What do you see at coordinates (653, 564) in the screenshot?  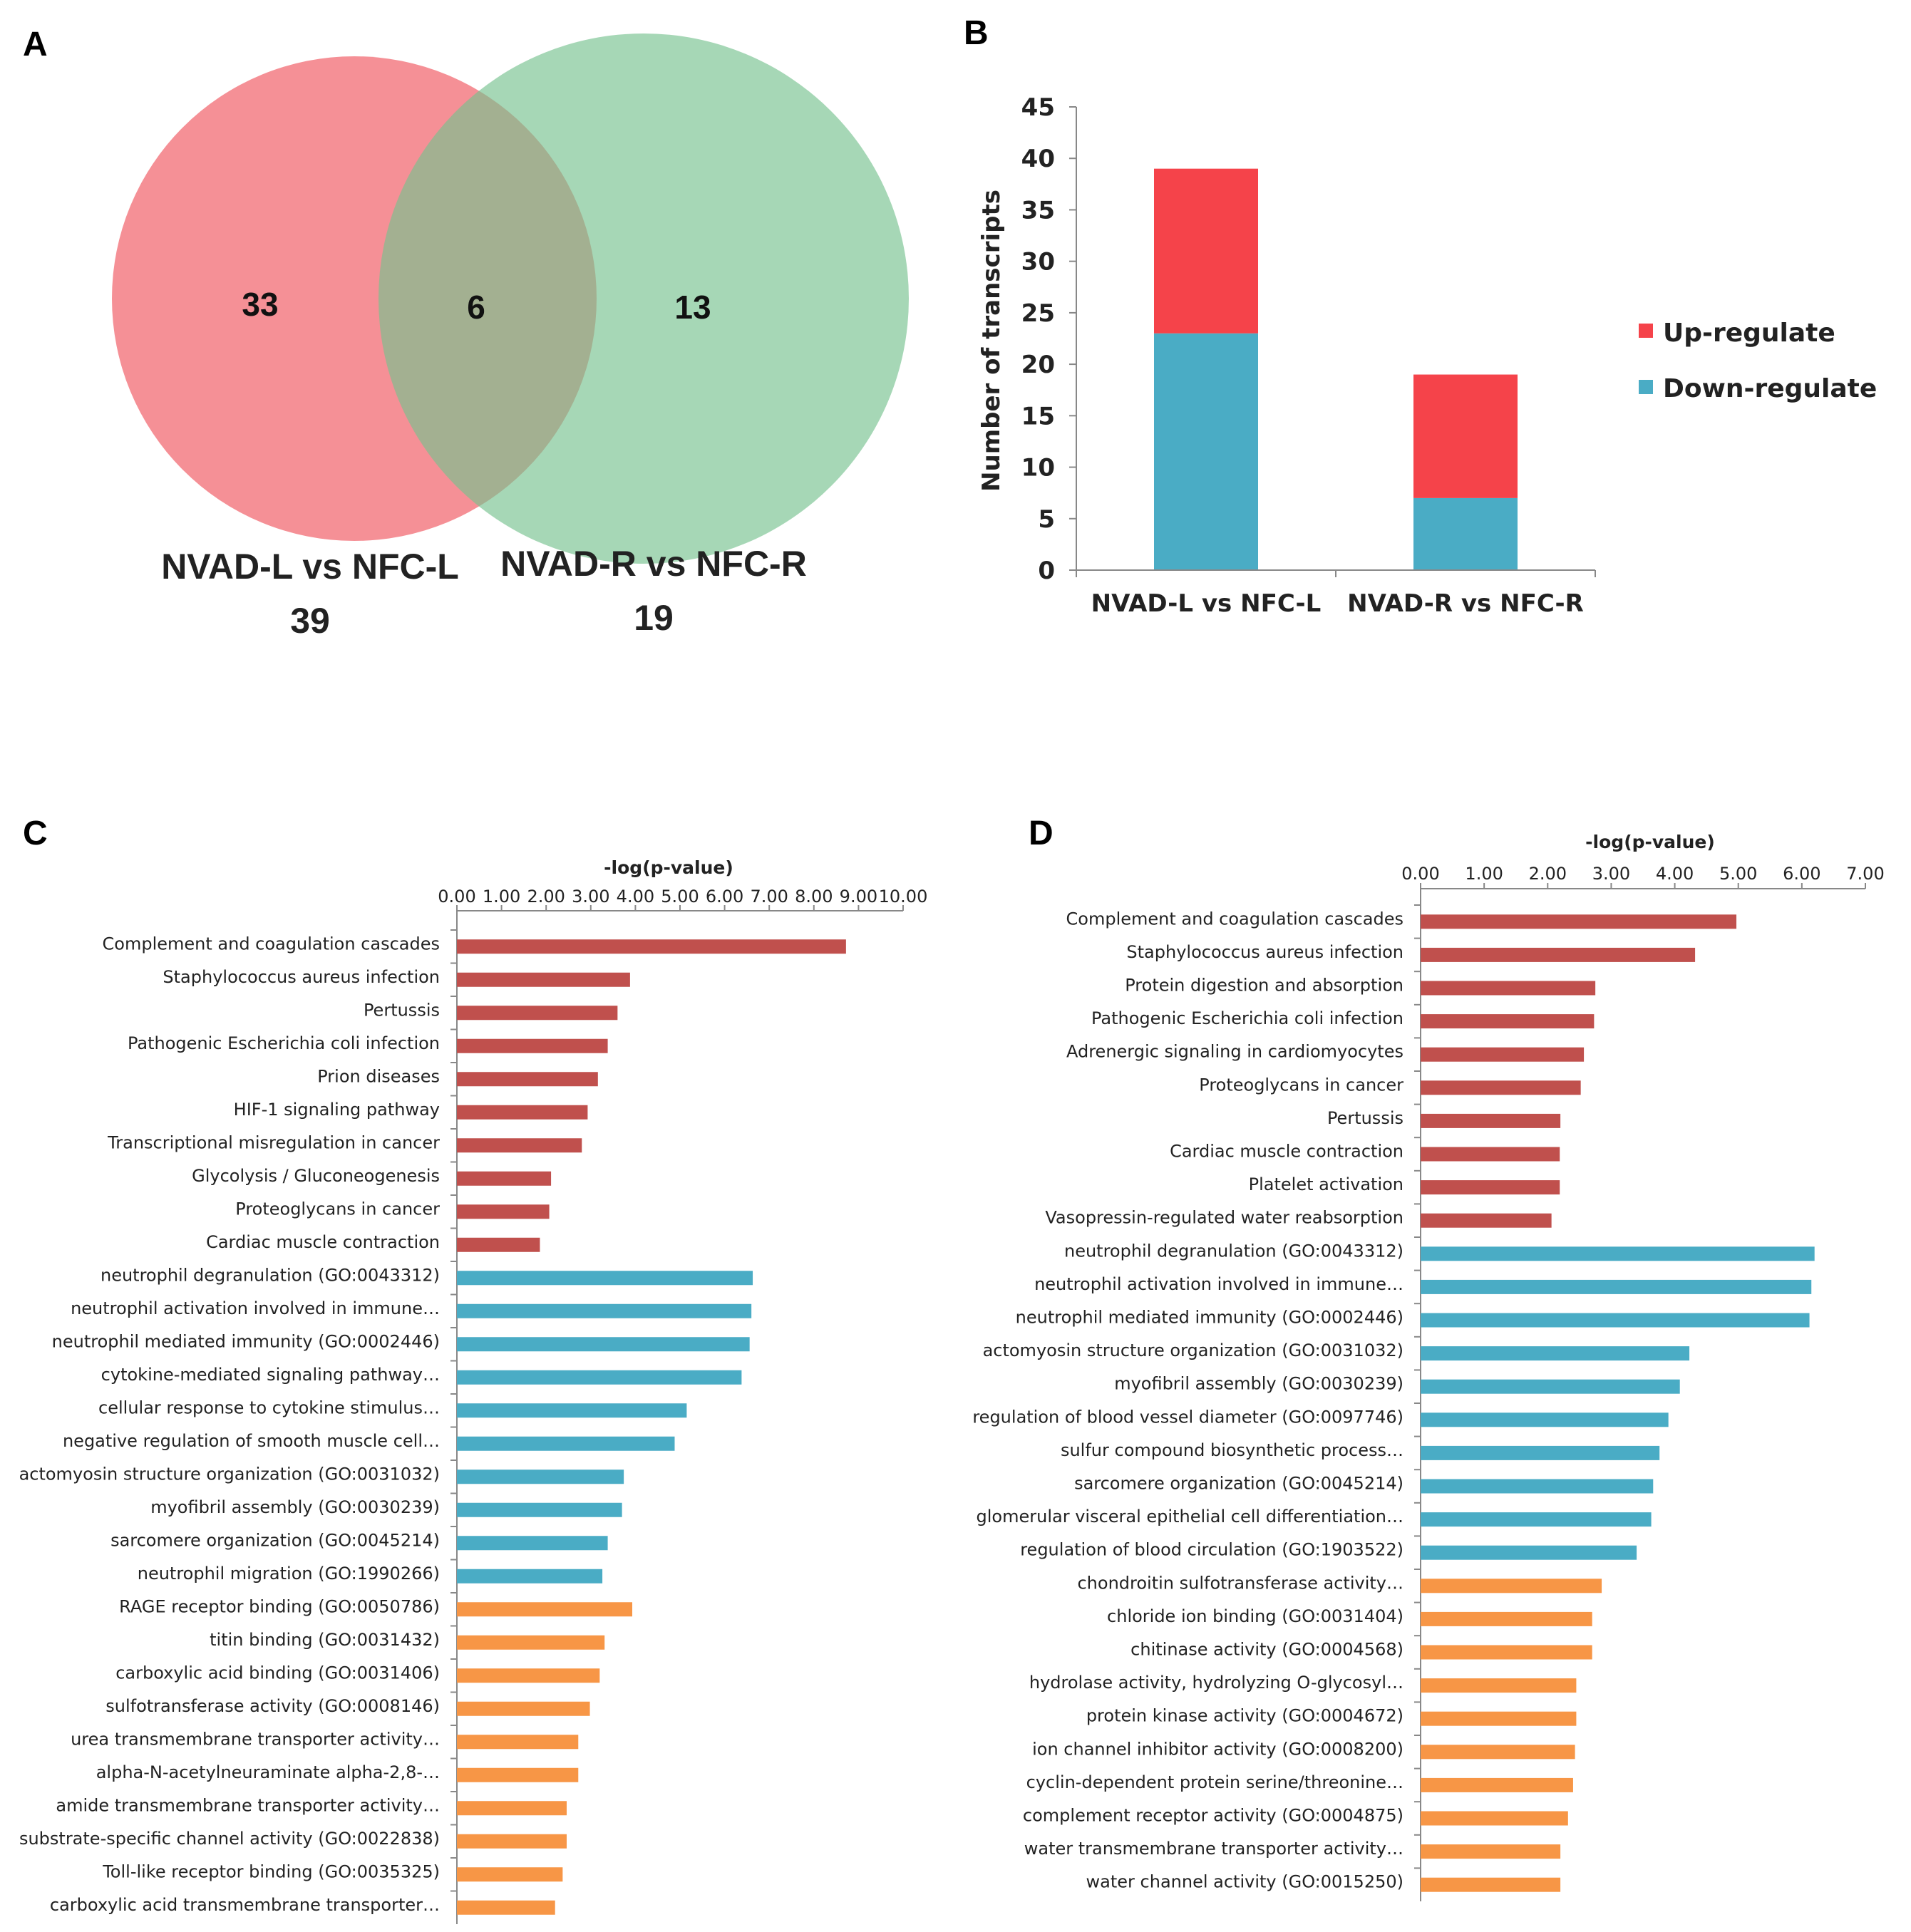 I see `venn-right-set-name: NVAD-R vs NFC-R` at bounding box center [653, 564].